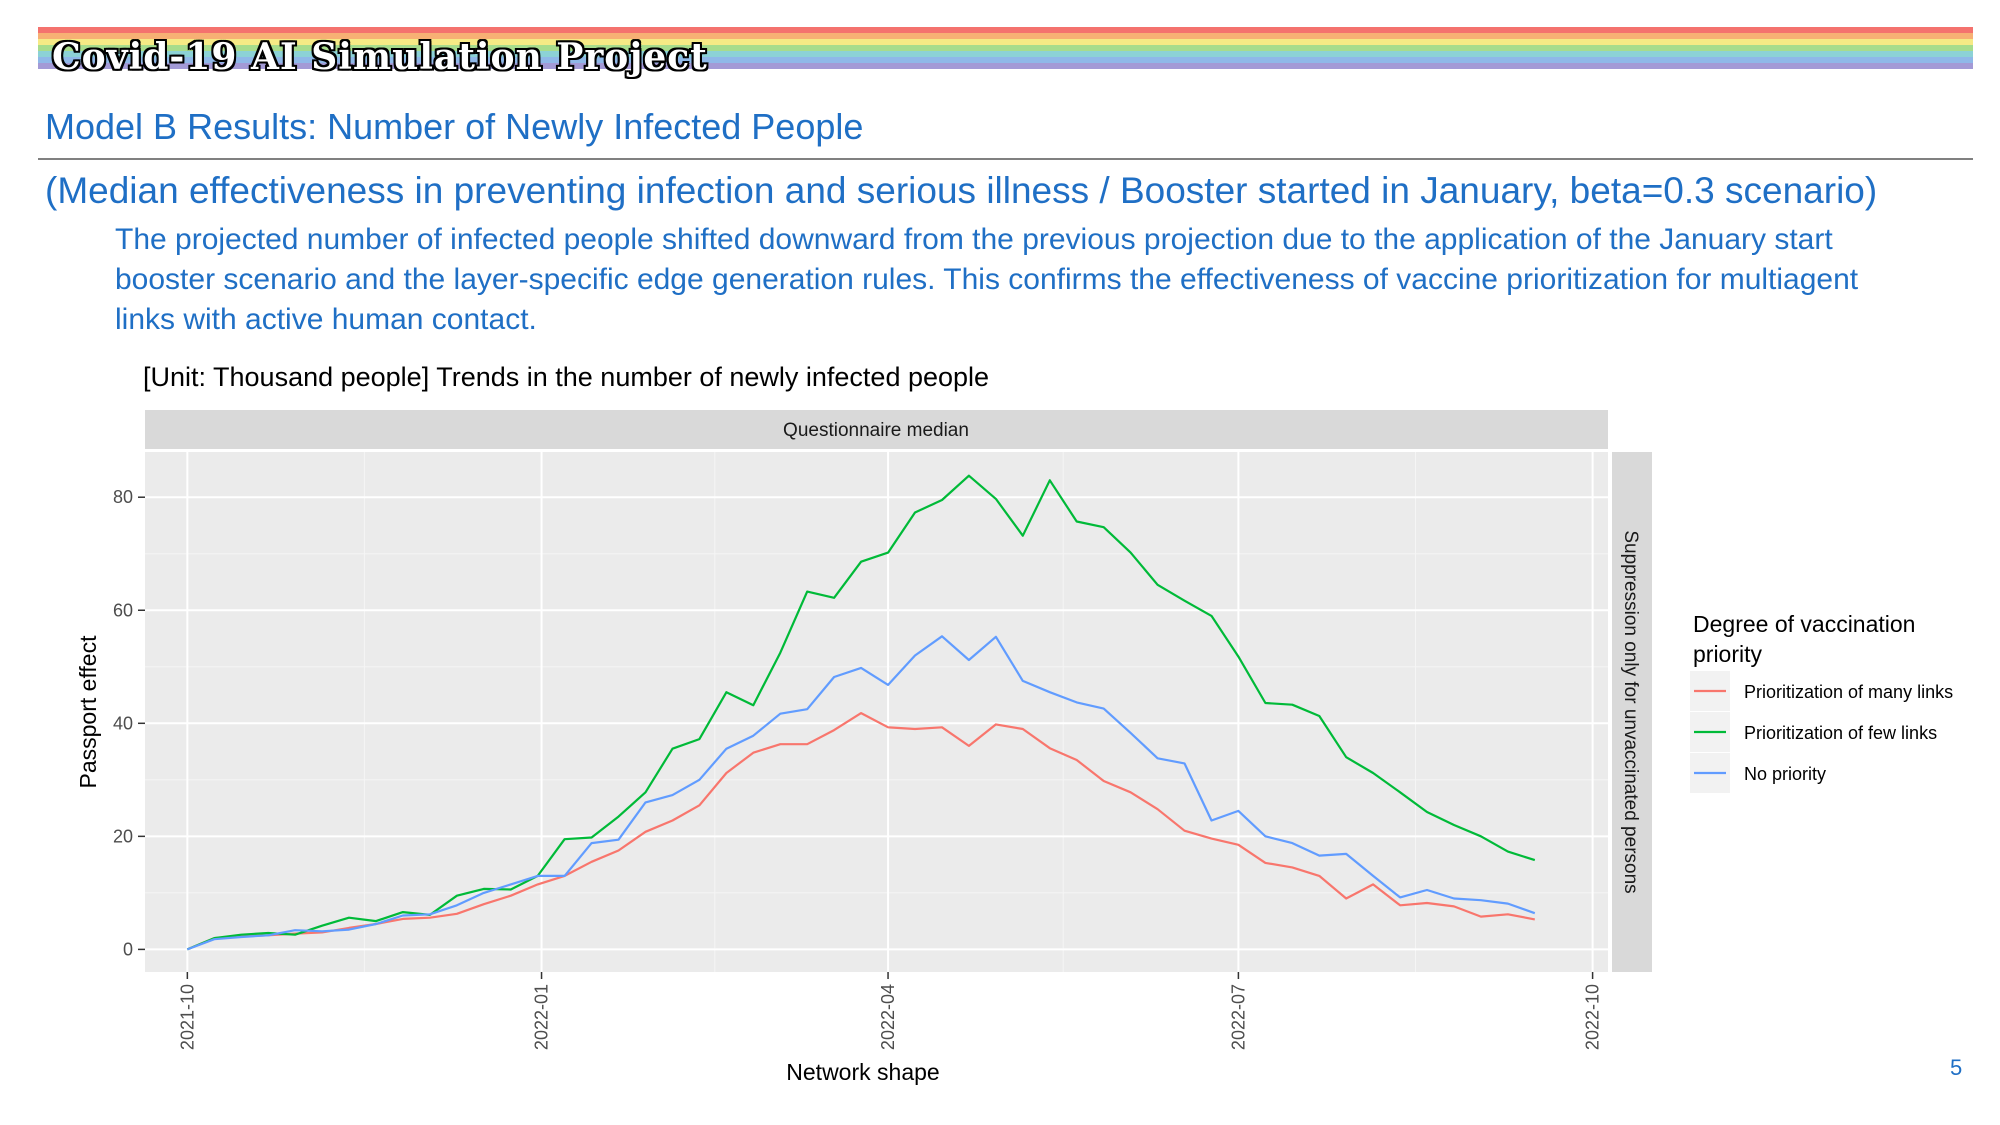 This screenshot has height=1125, width=2000. Describe the element at coordinates (861, 831) in the screenshot. I see `series-line` at that location.